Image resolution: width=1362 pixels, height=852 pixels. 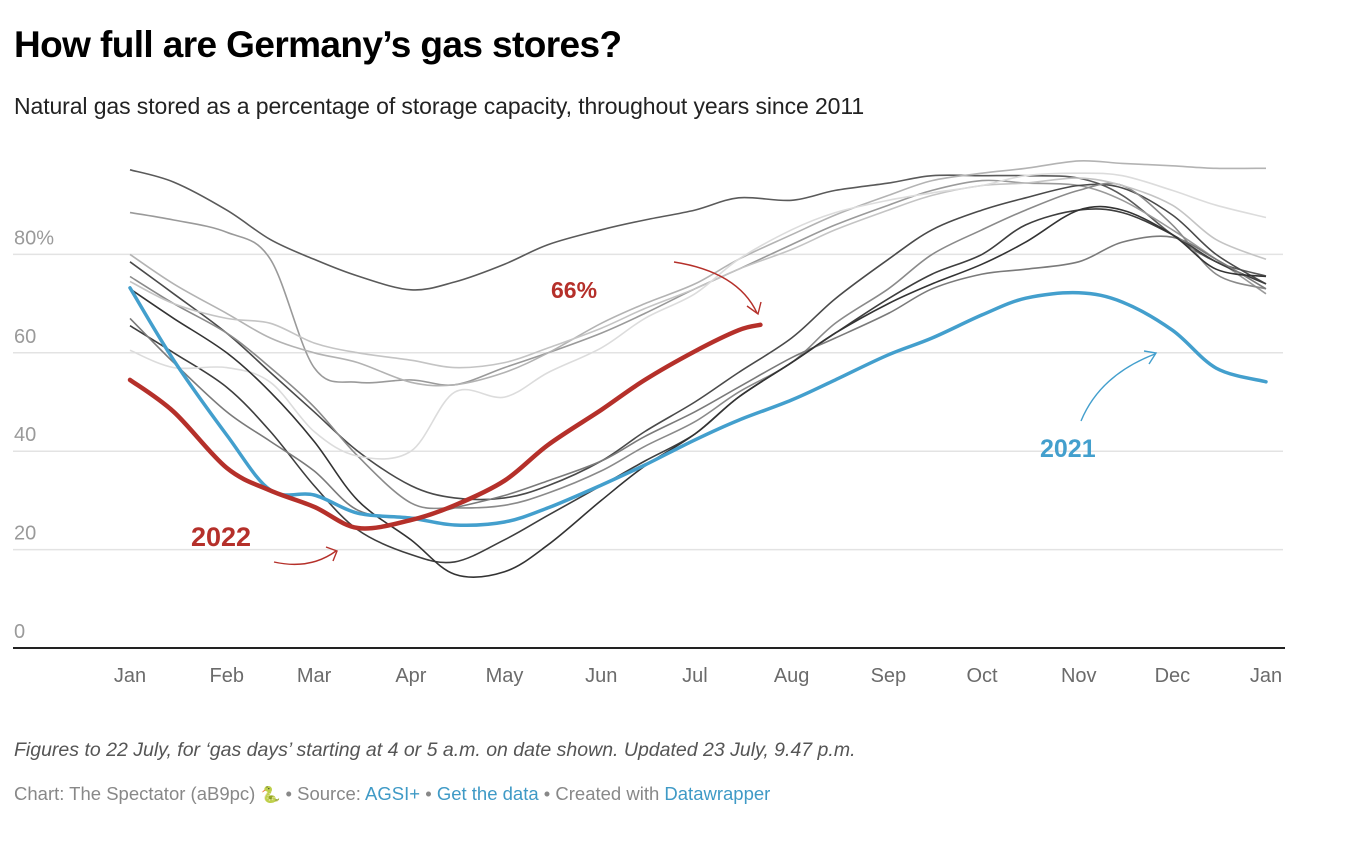 What do you see at coordinates (445, 426) in the screenshot?
I see `series-line-2022` at bounding box center [445, 426].